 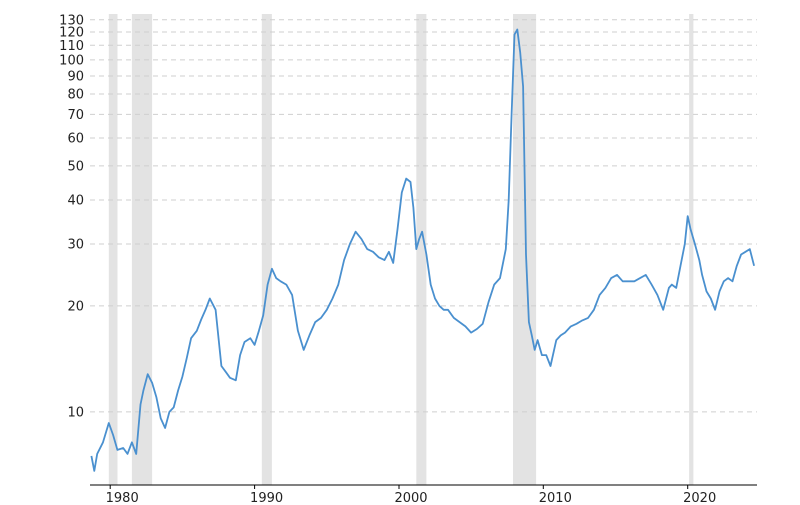 I want to click on y-tick-label-50: 50, so click(x=75, y=166).